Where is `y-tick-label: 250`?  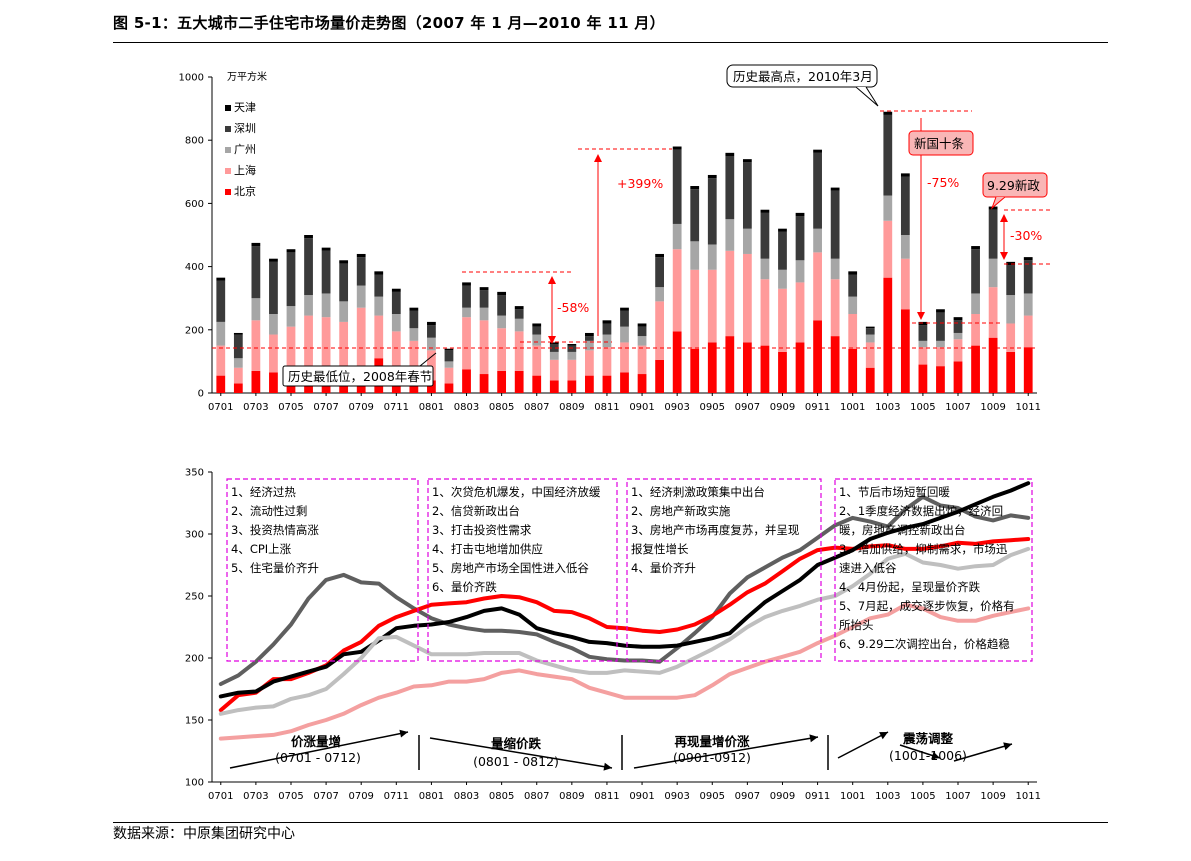
y-tick-label: 250 is located at coordinates (194, 597).